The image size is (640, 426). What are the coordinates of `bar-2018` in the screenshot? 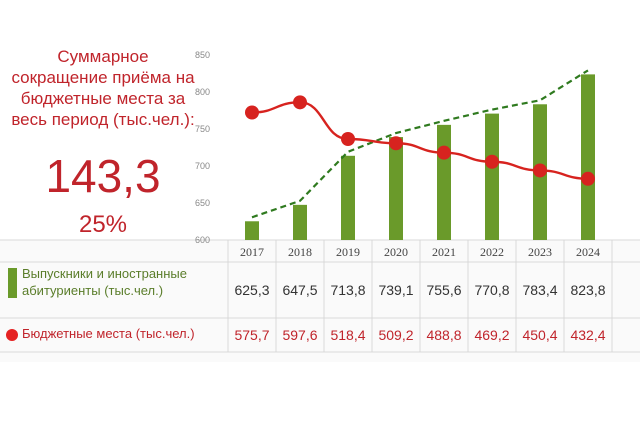 It's located at (300, 222).